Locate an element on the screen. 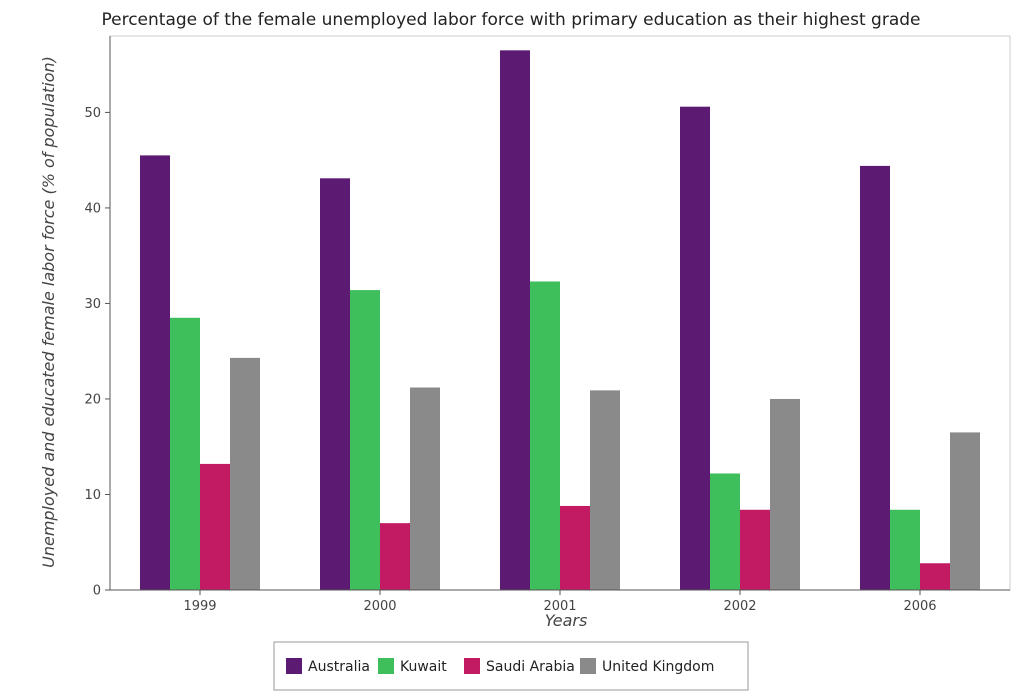 The image size is (1022, 700). x-tick-label: 2006 is located at coordinates (919, 606).